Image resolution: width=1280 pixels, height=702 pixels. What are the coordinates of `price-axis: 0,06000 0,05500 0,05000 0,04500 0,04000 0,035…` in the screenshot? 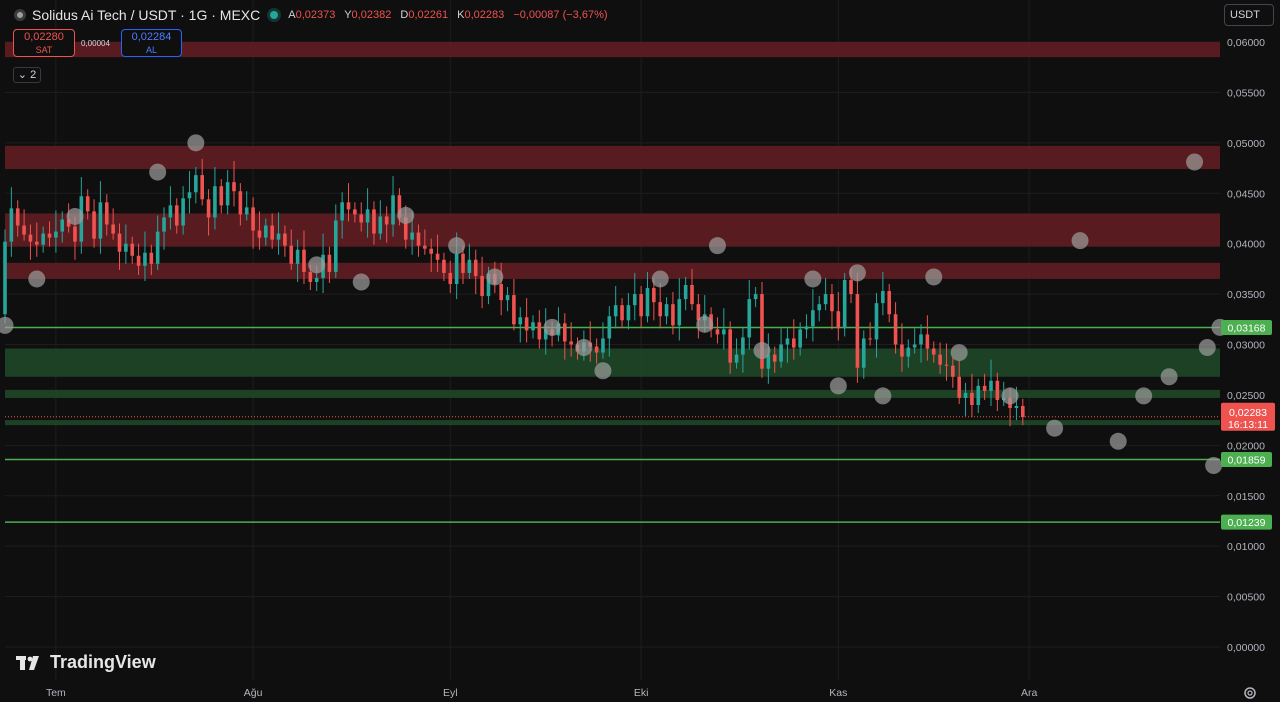 It's located at (1246, 345).